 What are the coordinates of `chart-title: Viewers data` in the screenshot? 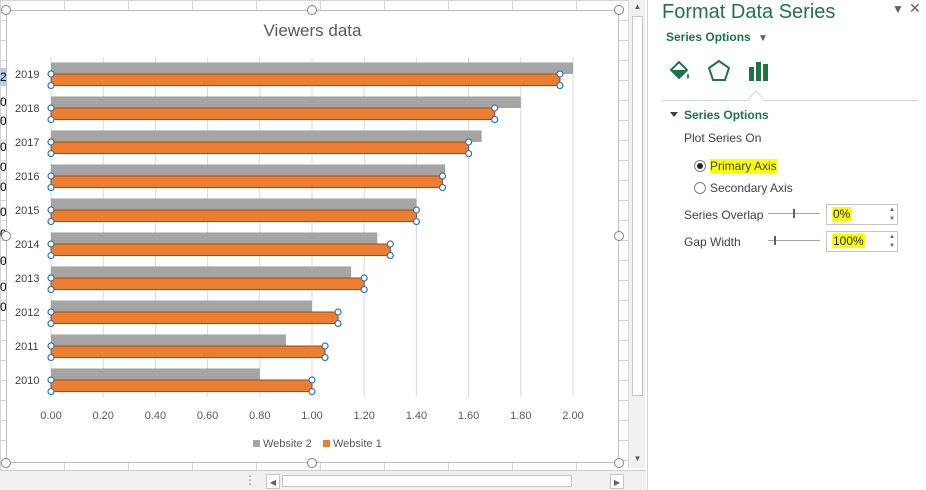 It's located at (312, 30).